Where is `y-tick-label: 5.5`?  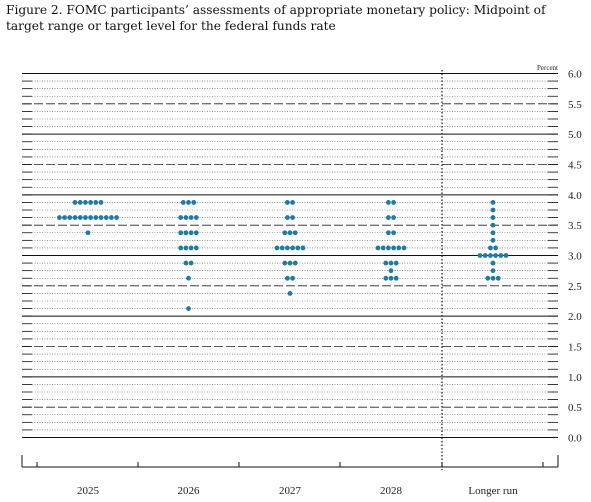
y-tick-label: 5.5 is located at coordinates (575, 105).